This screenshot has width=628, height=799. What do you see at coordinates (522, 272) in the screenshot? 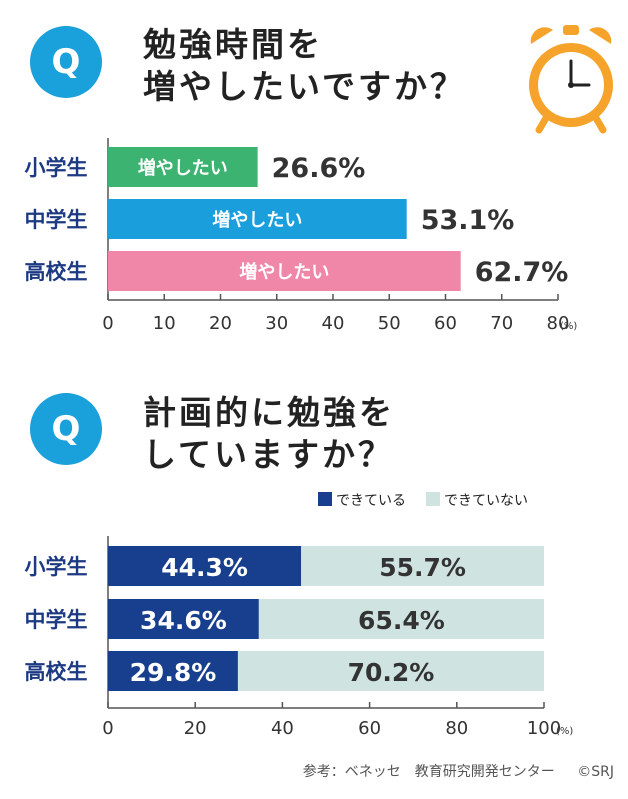
I see `data-label: 62.7%` at bounding box center [522, 272].